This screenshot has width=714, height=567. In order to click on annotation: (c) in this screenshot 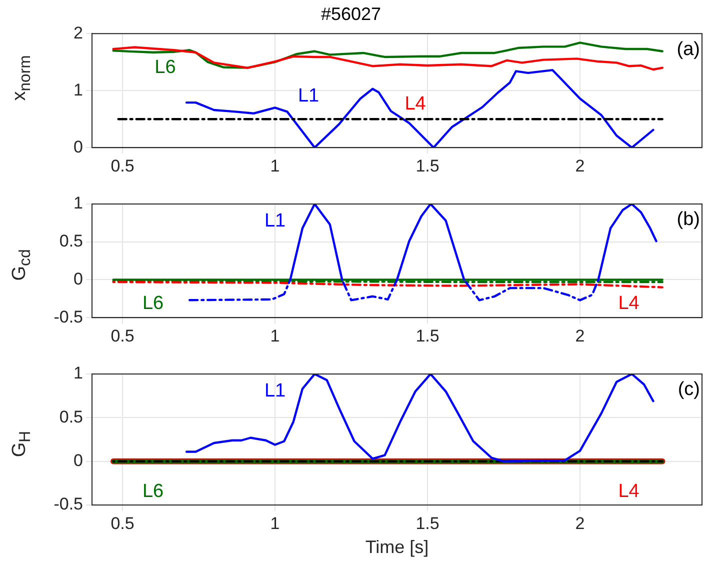, I will do `click(689, 389)`.